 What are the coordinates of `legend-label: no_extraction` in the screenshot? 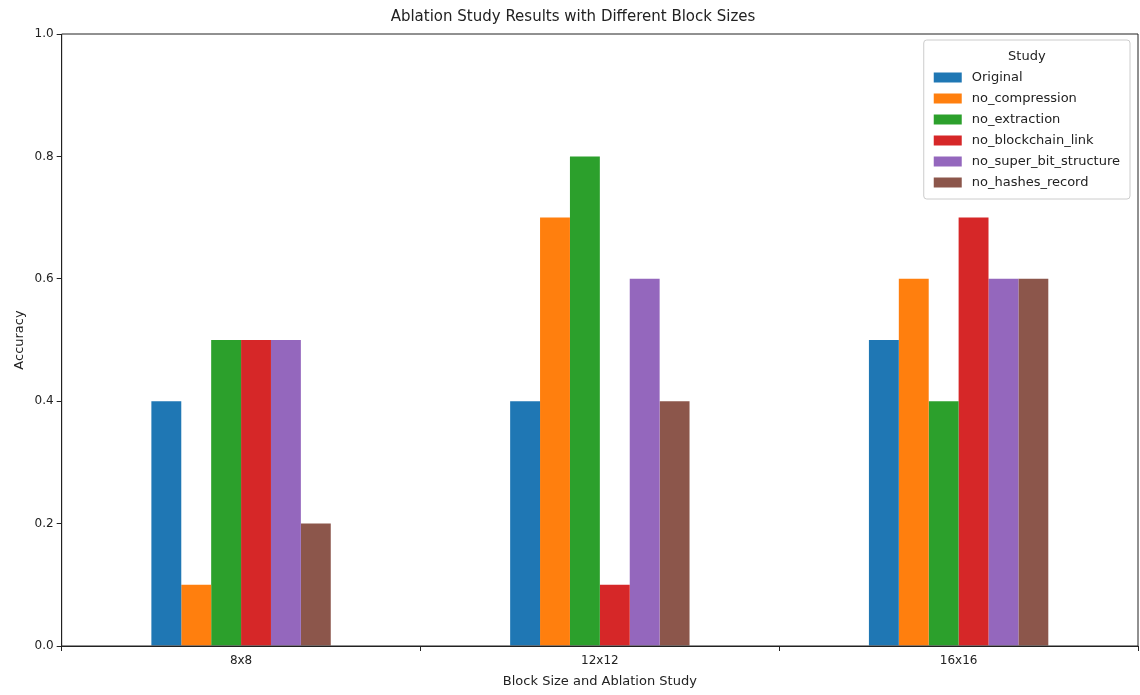 It's located at (1016, 118).